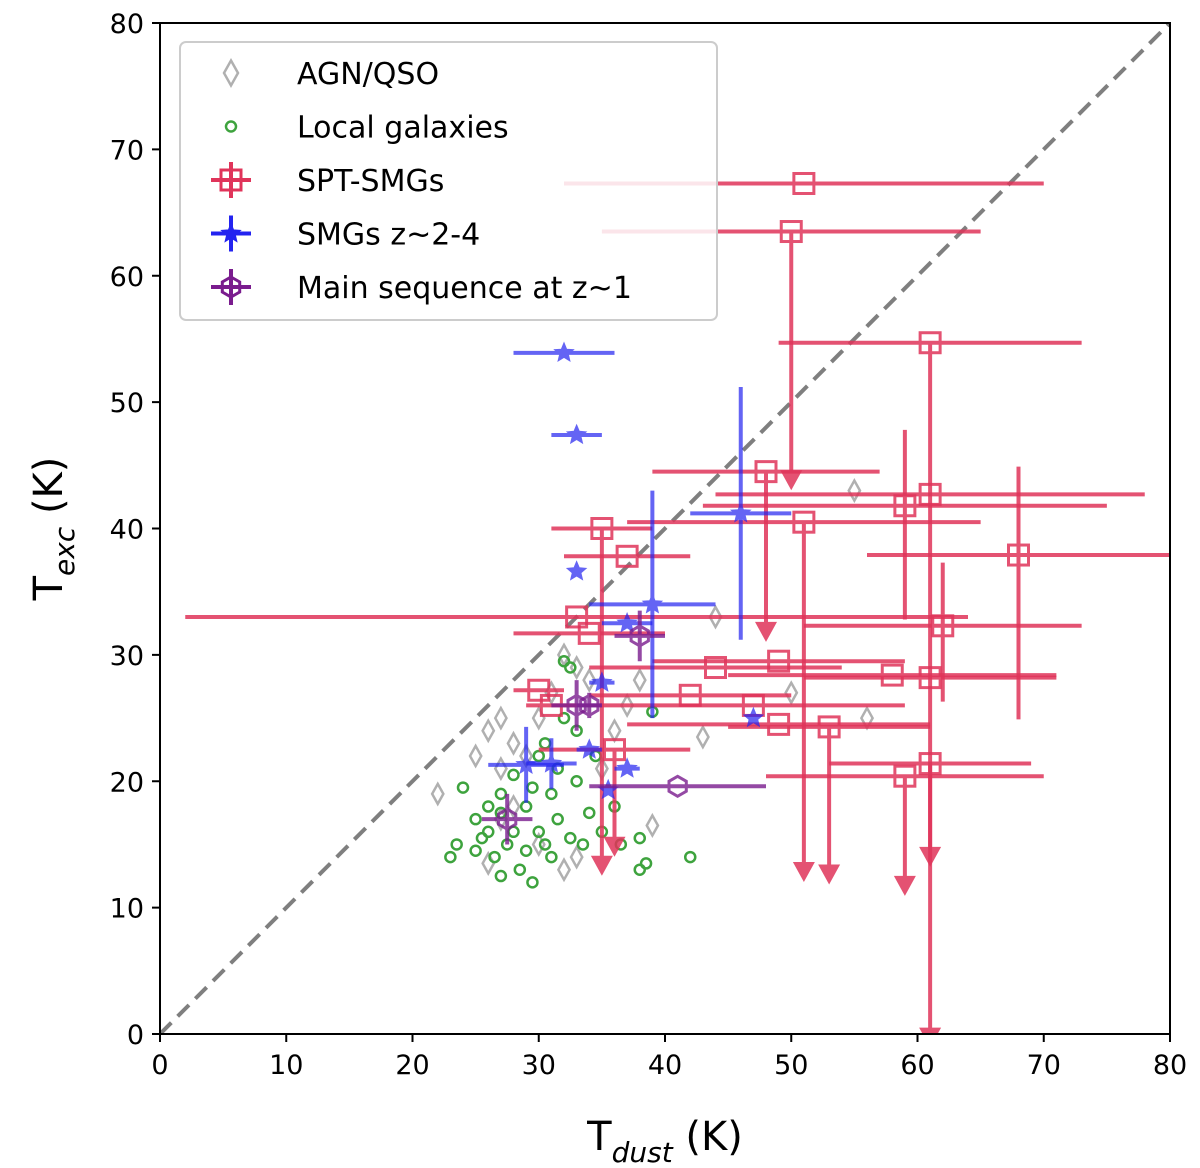 Image resolution: width=1200 pixels, height=1168 pixels. I want to click on legend-circle-icon, so click(231, 126).